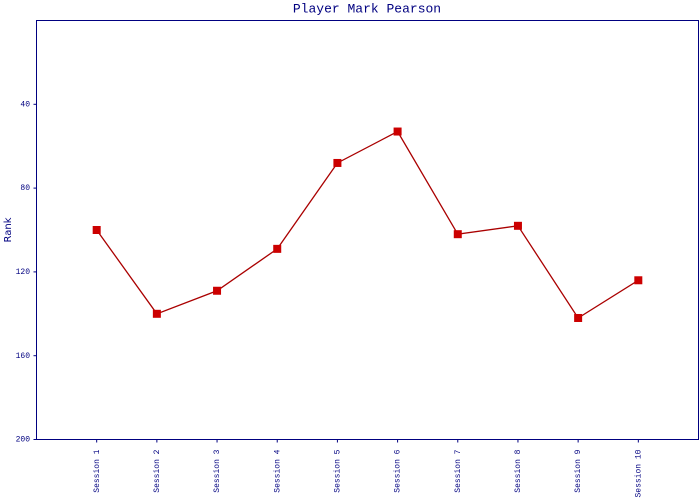  What do you see at coordinates (25, 188) in the screenshot?
I see `y-tick-label: 80` at bounding box center [25, 188].